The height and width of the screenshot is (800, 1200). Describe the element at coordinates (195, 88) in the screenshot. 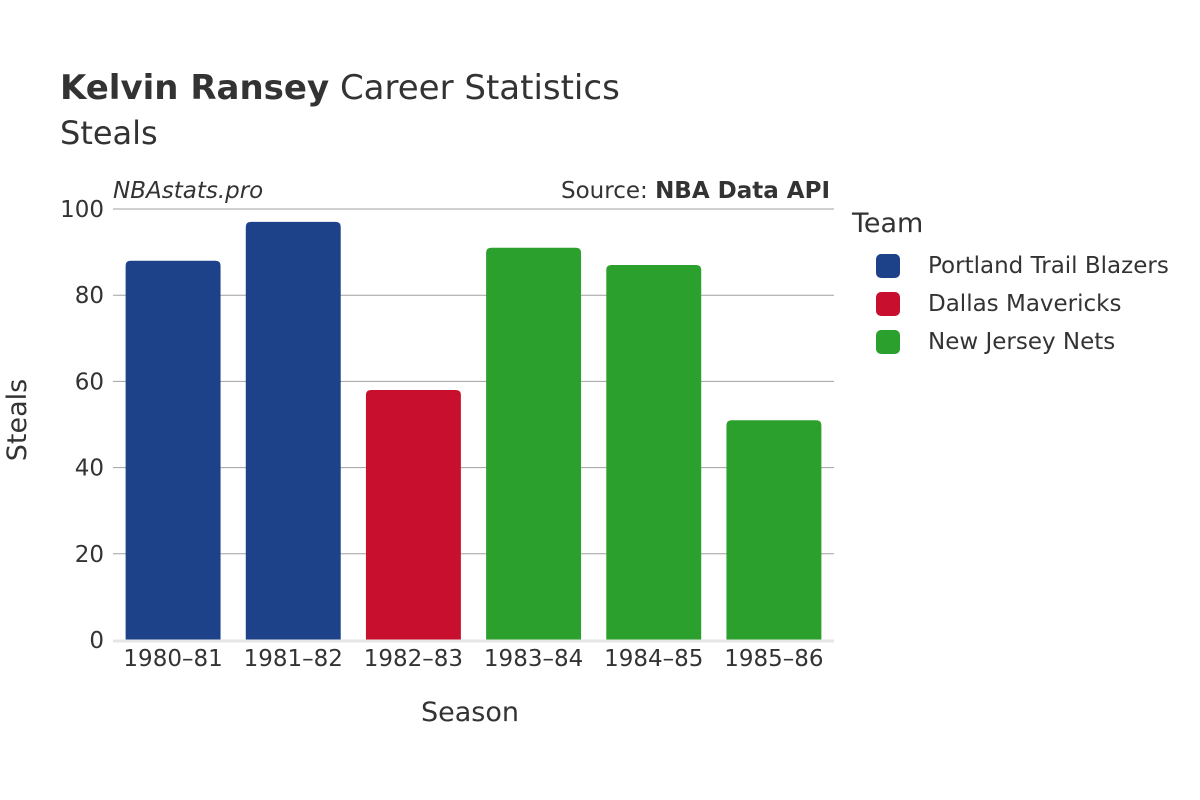

I see `player-name: Kelvin Ransey` at that location.